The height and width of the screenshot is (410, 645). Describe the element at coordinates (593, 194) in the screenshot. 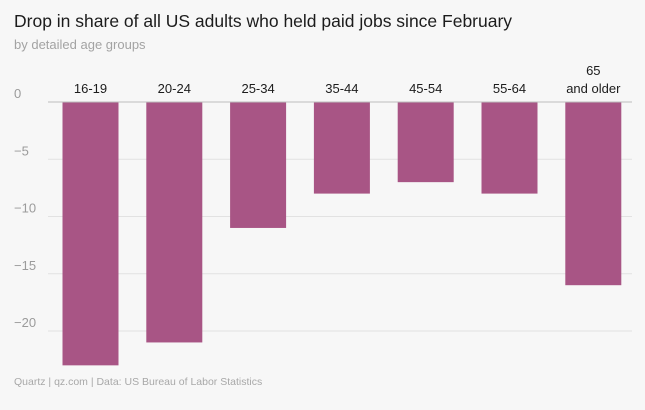

I see `bar-65-and-older` at that location.